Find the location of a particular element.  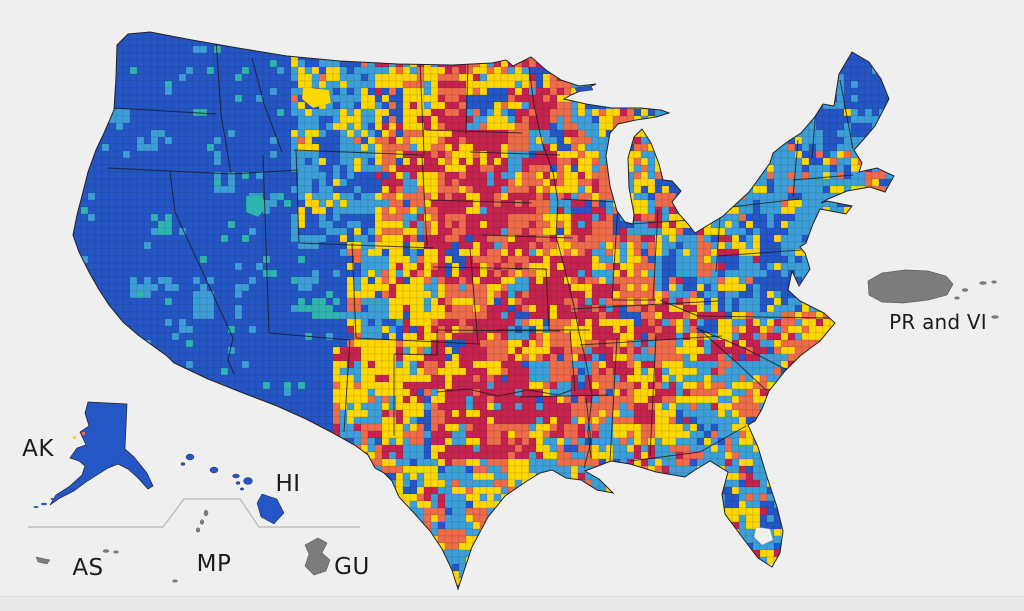

inset-alaska is located at coordinates (101, 453).